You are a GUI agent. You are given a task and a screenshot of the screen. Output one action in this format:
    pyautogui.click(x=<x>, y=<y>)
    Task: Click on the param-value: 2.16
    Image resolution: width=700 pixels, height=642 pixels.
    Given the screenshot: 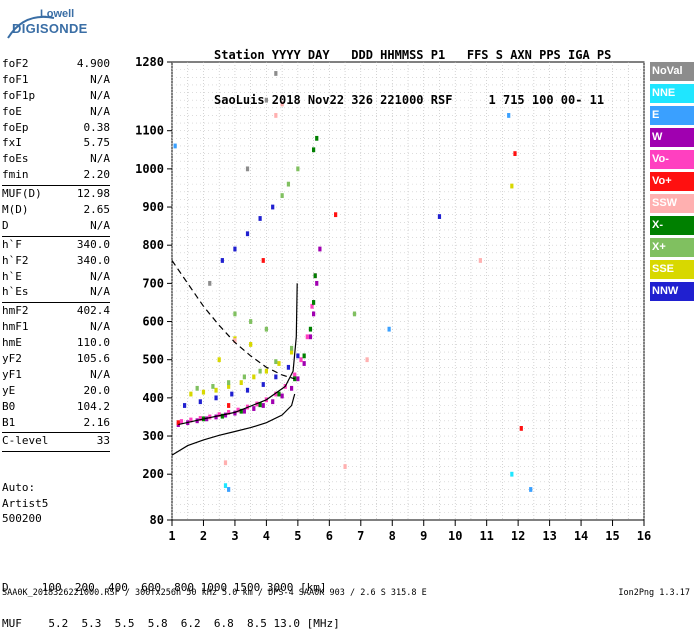 What is the action you would take?
    pyautogui.click(x=97, y=422)
    